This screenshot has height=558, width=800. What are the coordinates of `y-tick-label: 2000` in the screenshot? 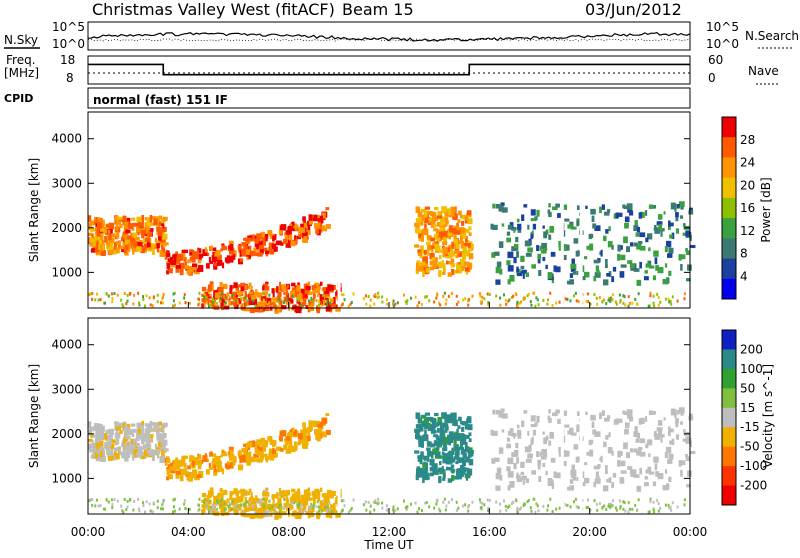 It's located at (66, 434).